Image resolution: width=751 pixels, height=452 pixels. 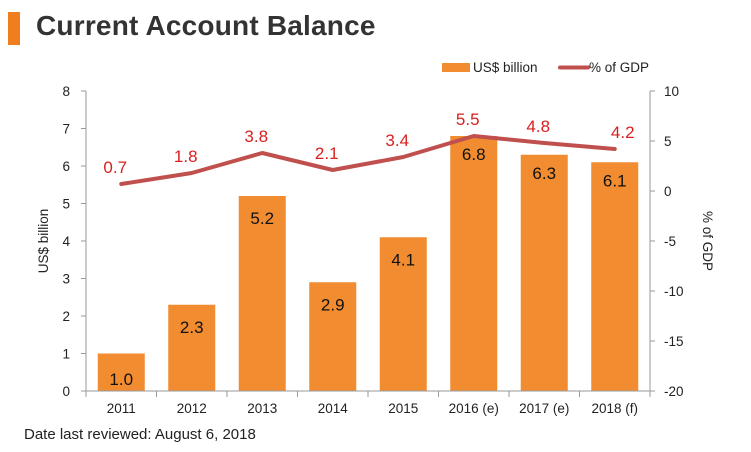 What do you see at coordinates (66, 91) in the screenshot?
I see `y-tick-label: 8` at bounding box center [66, 91].